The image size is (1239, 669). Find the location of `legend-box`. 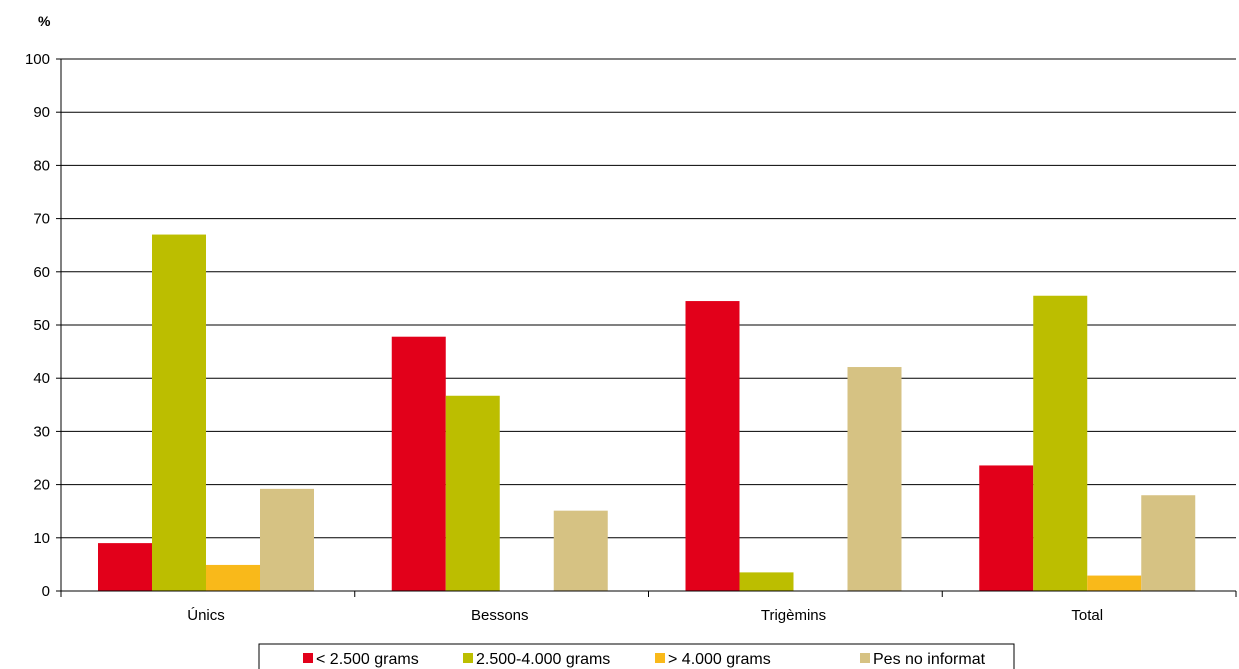

legend-box is located at coordinates (636, 656).